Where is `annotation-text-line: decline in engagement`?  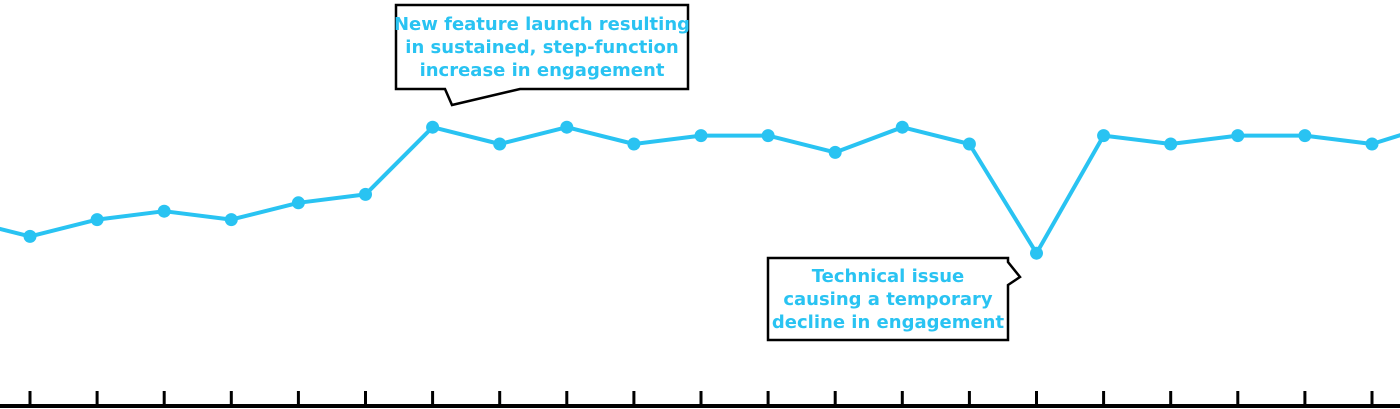 annotation-text-line: decline in engagement is located at coordinates (888, 322).